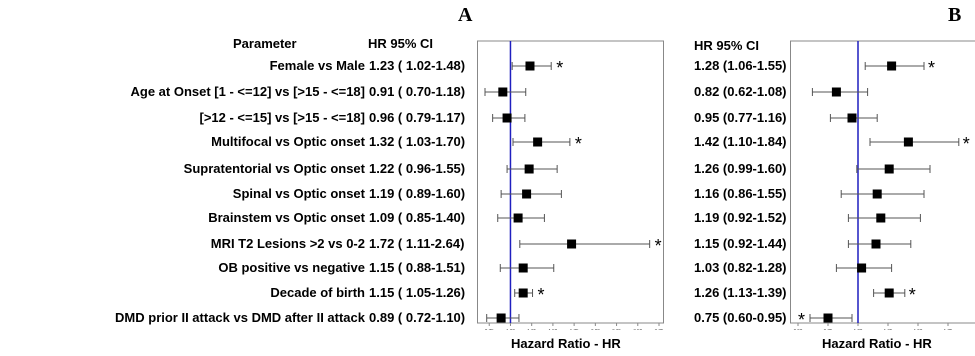 The width and height of the screenshot is (975, 356). Describe the element at coordinates (616, 329) in the screenshot. I see `x-tick-label: 2.25` at that location.